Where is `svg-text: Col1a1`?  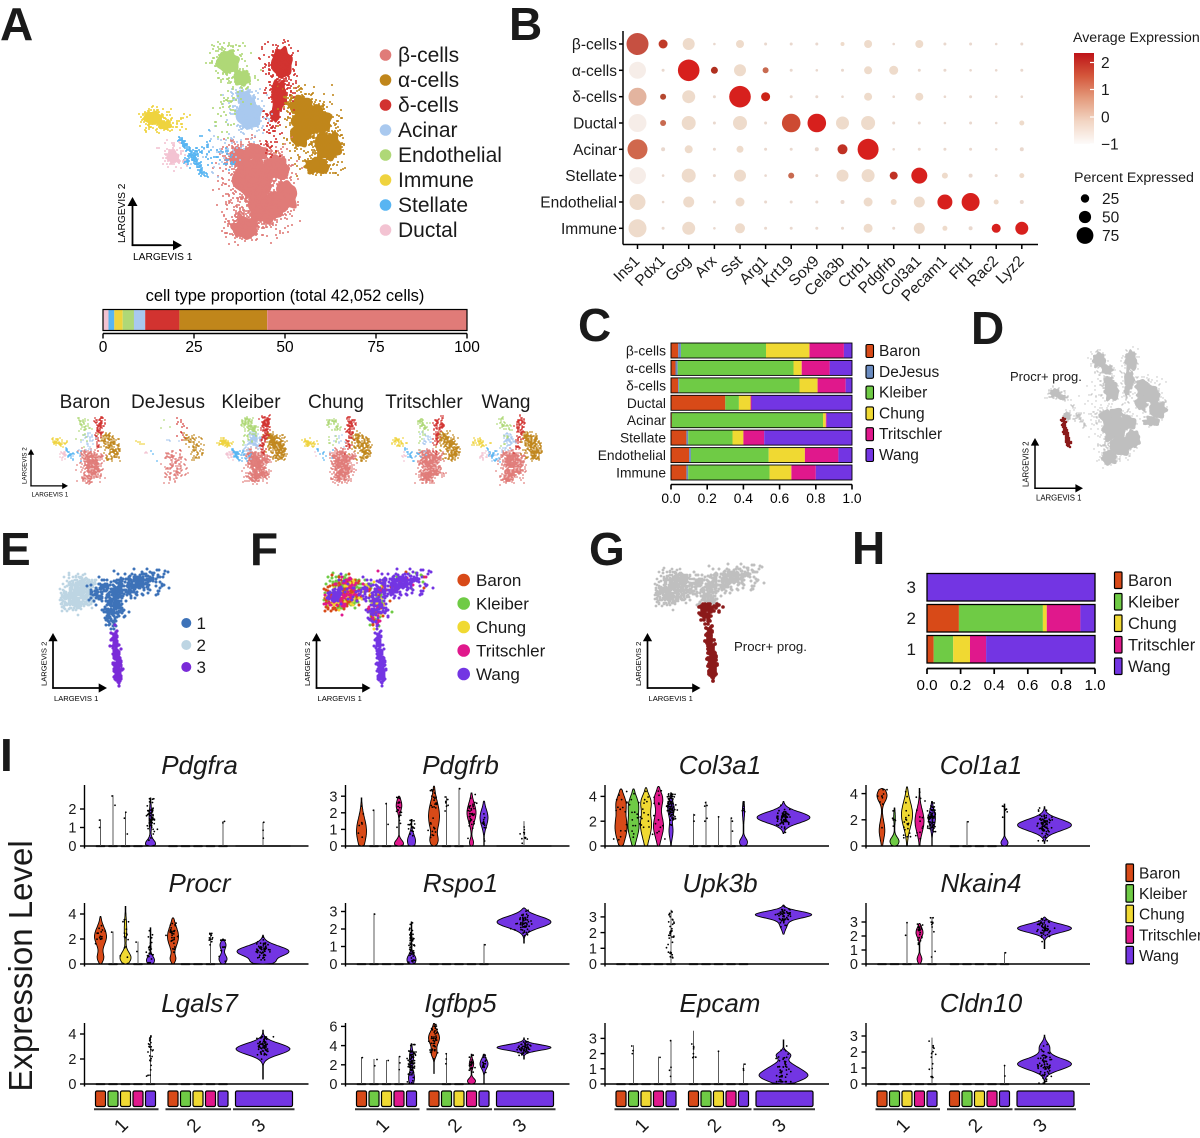
svg-text: Col1a1 is located at coordinates (981, 765).